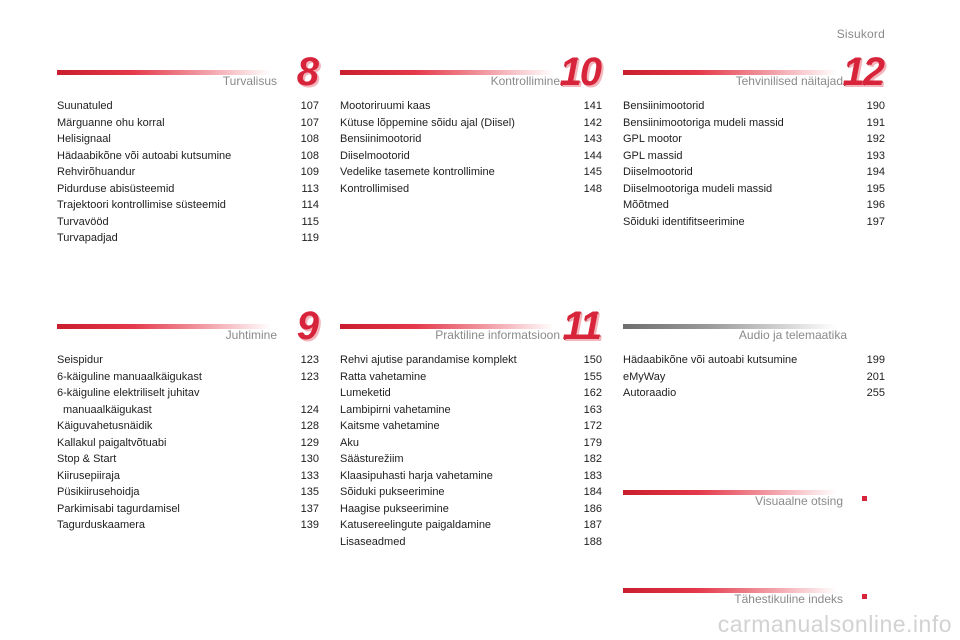  What do you see at coordinates (309, 459) in the screenshot?
I see `toc-entry-page-number: 130` at bounding box center [309, 459].